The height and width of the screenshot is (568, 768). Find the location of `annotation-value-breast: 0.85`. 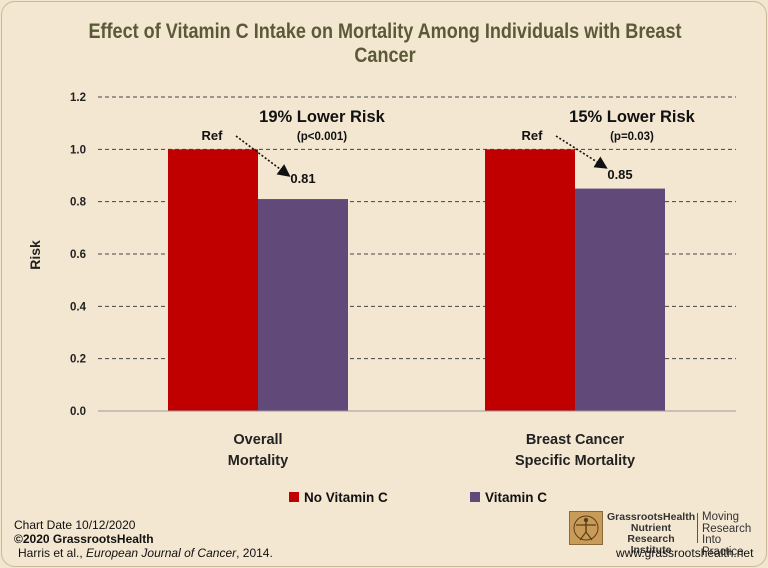

annotation-value-breast: 0.85 is located at coordinates (619, 174).